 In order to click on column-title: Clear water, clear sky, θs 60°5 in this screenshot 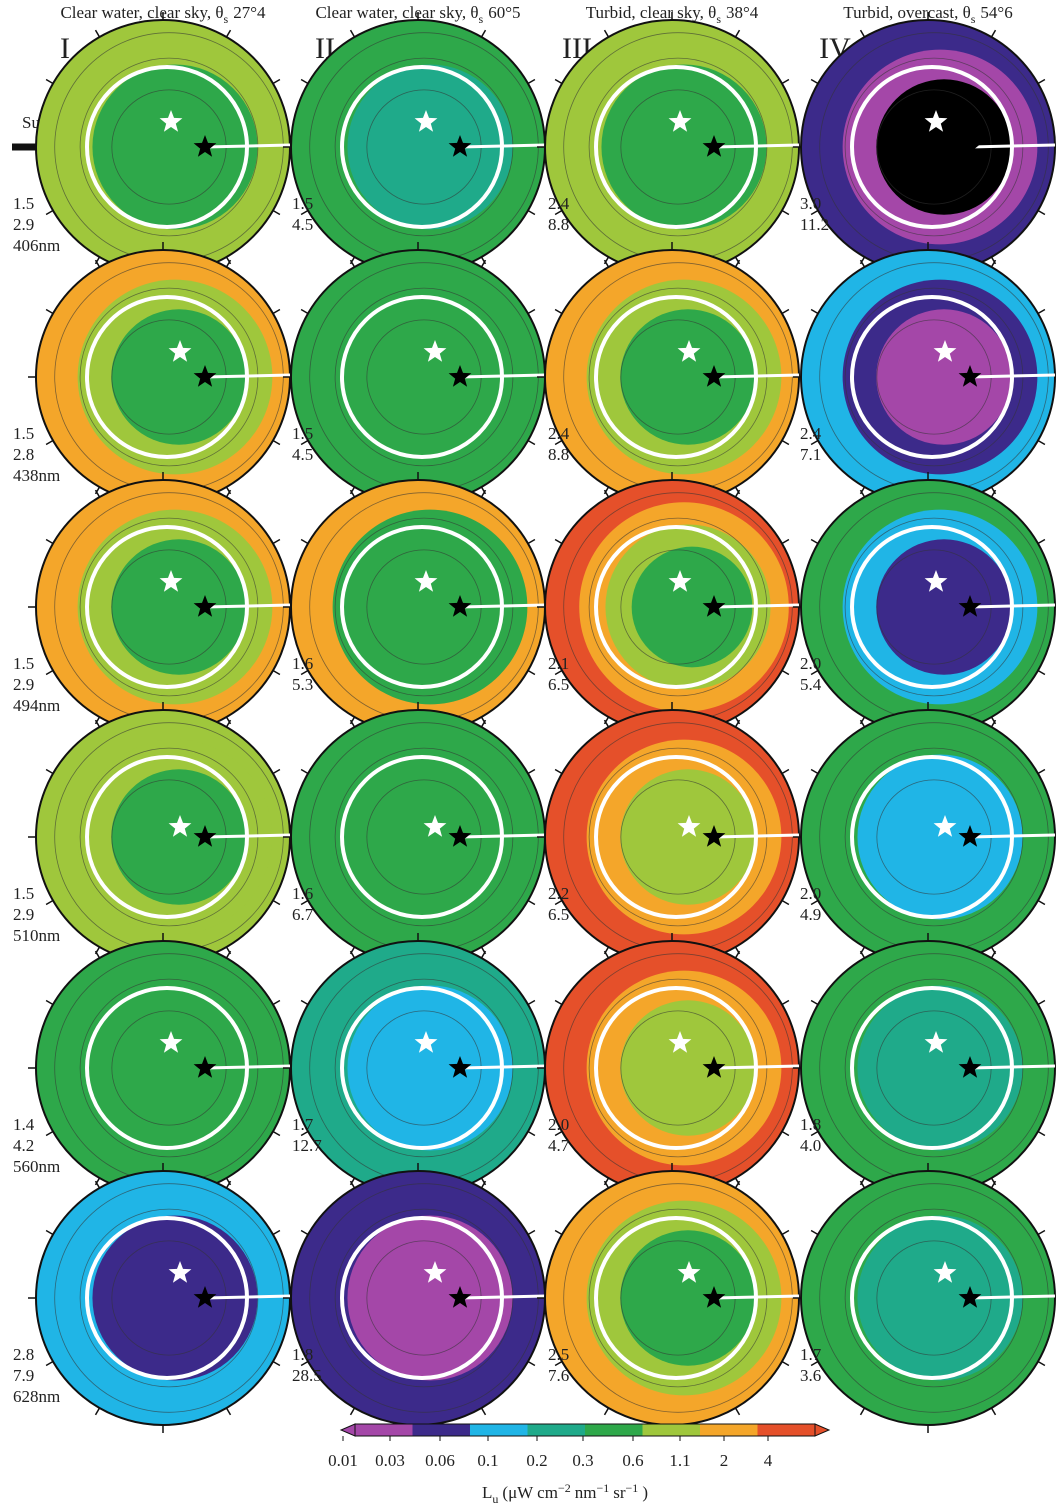, I will do `click(417, 14)`.